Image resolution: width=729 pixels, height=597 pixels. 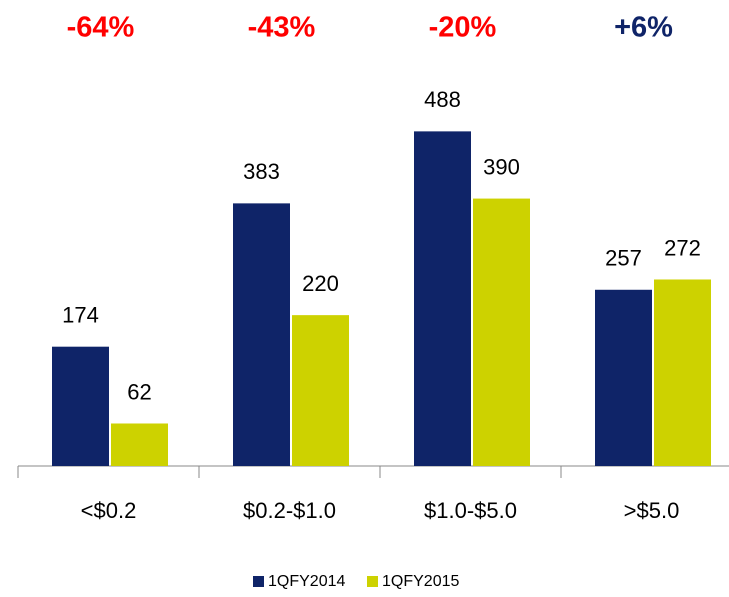 I want to click on data-label: 257, so click(x=623, y=258).